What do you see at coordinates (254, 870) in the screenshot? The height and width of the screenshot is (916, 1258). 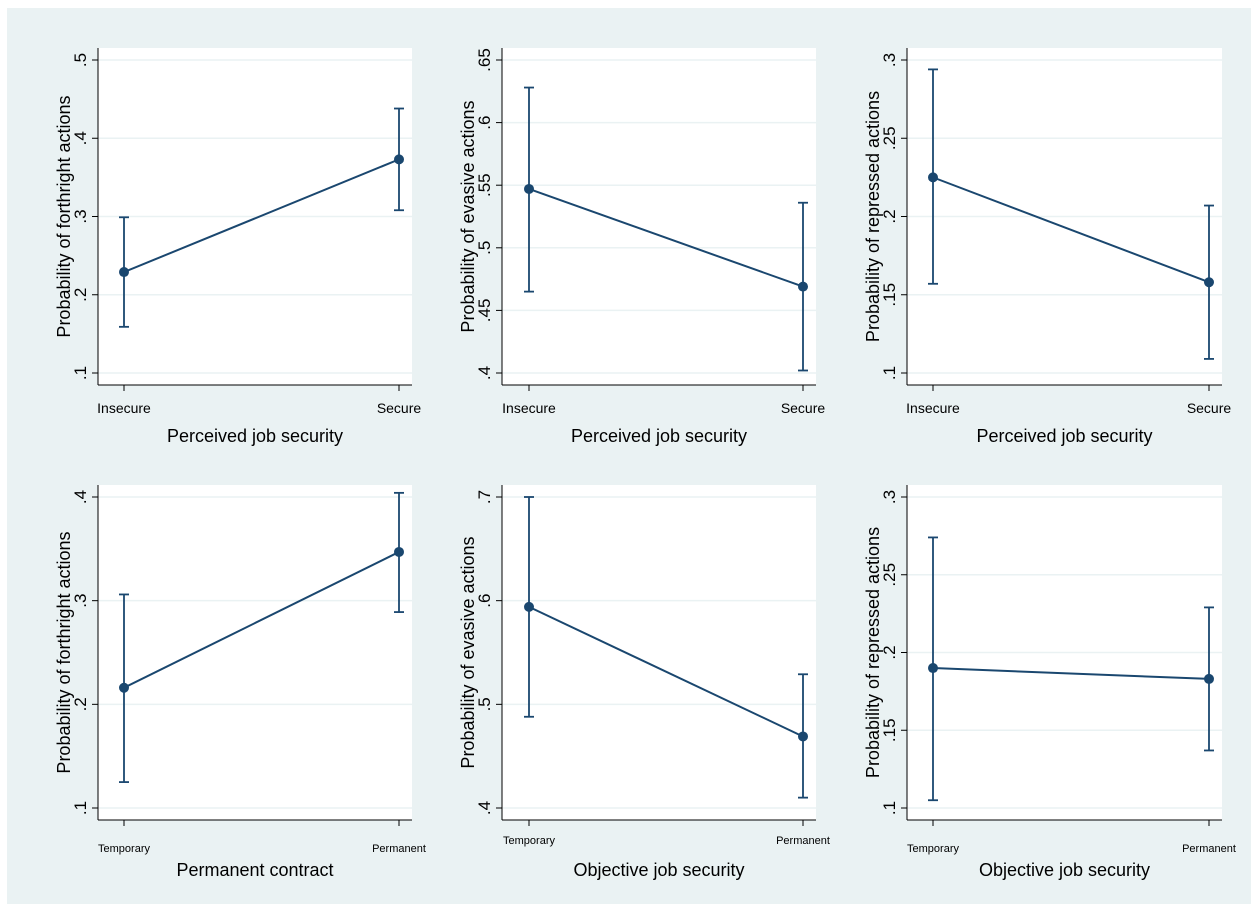 I see `x-axis-title: Permanent contract` at bounding box center [254, 870].